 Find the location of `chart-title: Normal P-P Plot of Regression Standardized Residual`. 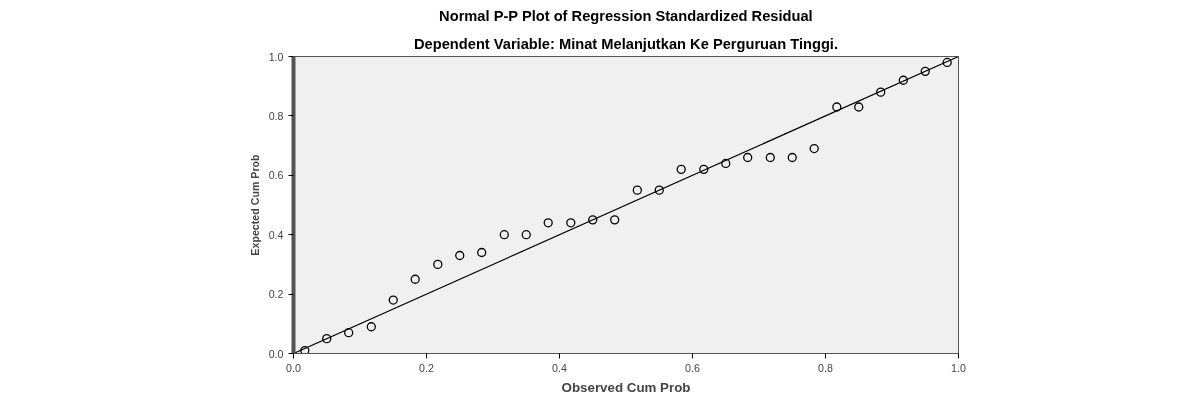

chart-title: Normal P-P Plot of Regression Standardized Residual is located at coordinates (626, 15).